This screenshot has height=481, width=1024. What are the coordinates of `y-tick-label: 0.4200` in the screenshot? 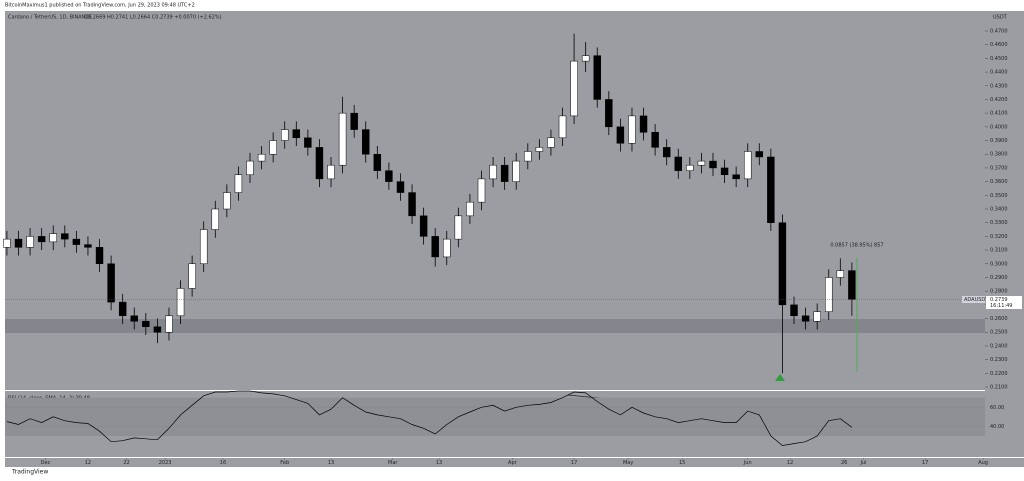 It's located at (999, 100).